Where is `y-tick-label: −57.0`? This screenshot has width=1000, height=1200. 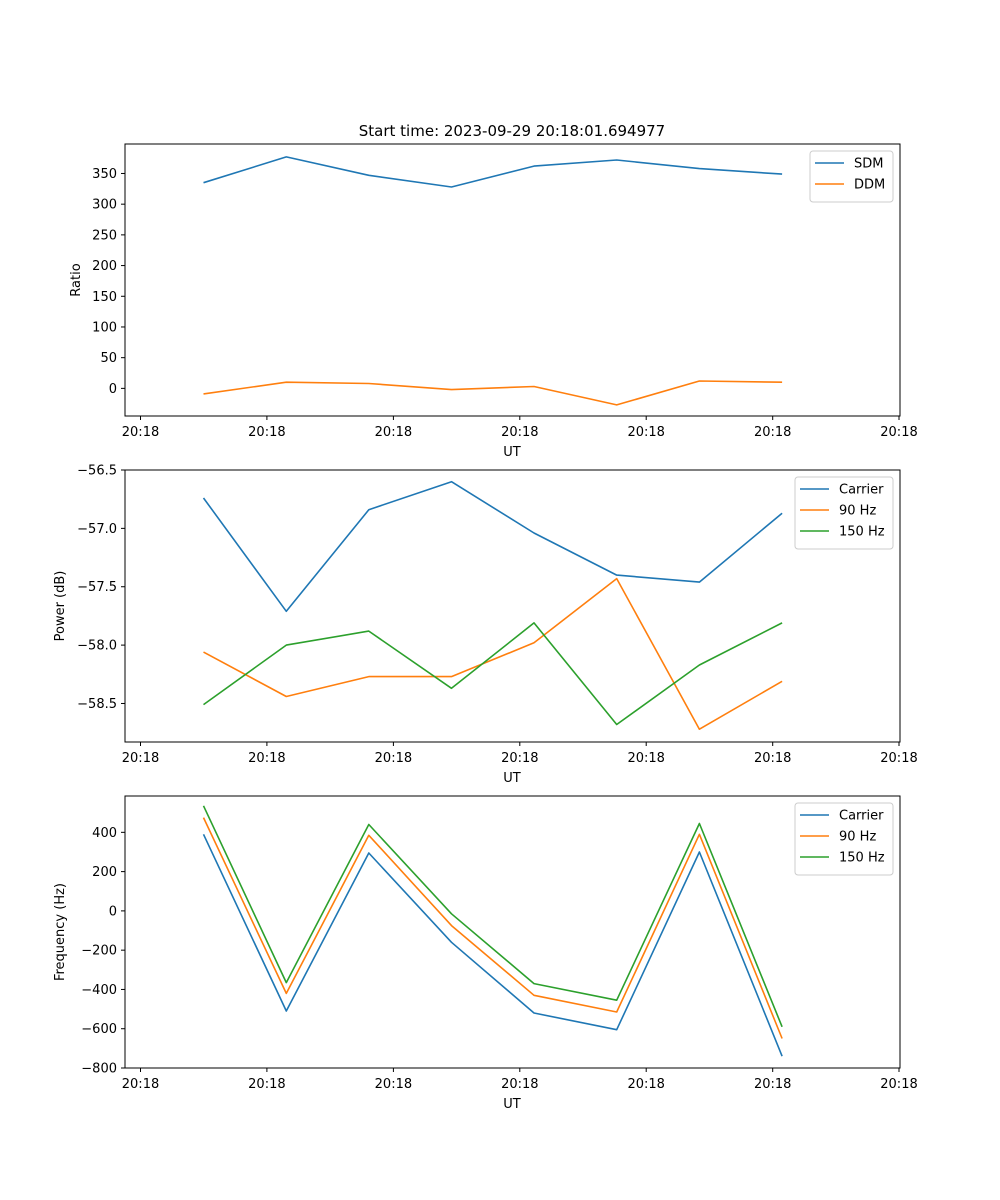
y-tick-label: −57.0 is located at coordinates (97, 529).